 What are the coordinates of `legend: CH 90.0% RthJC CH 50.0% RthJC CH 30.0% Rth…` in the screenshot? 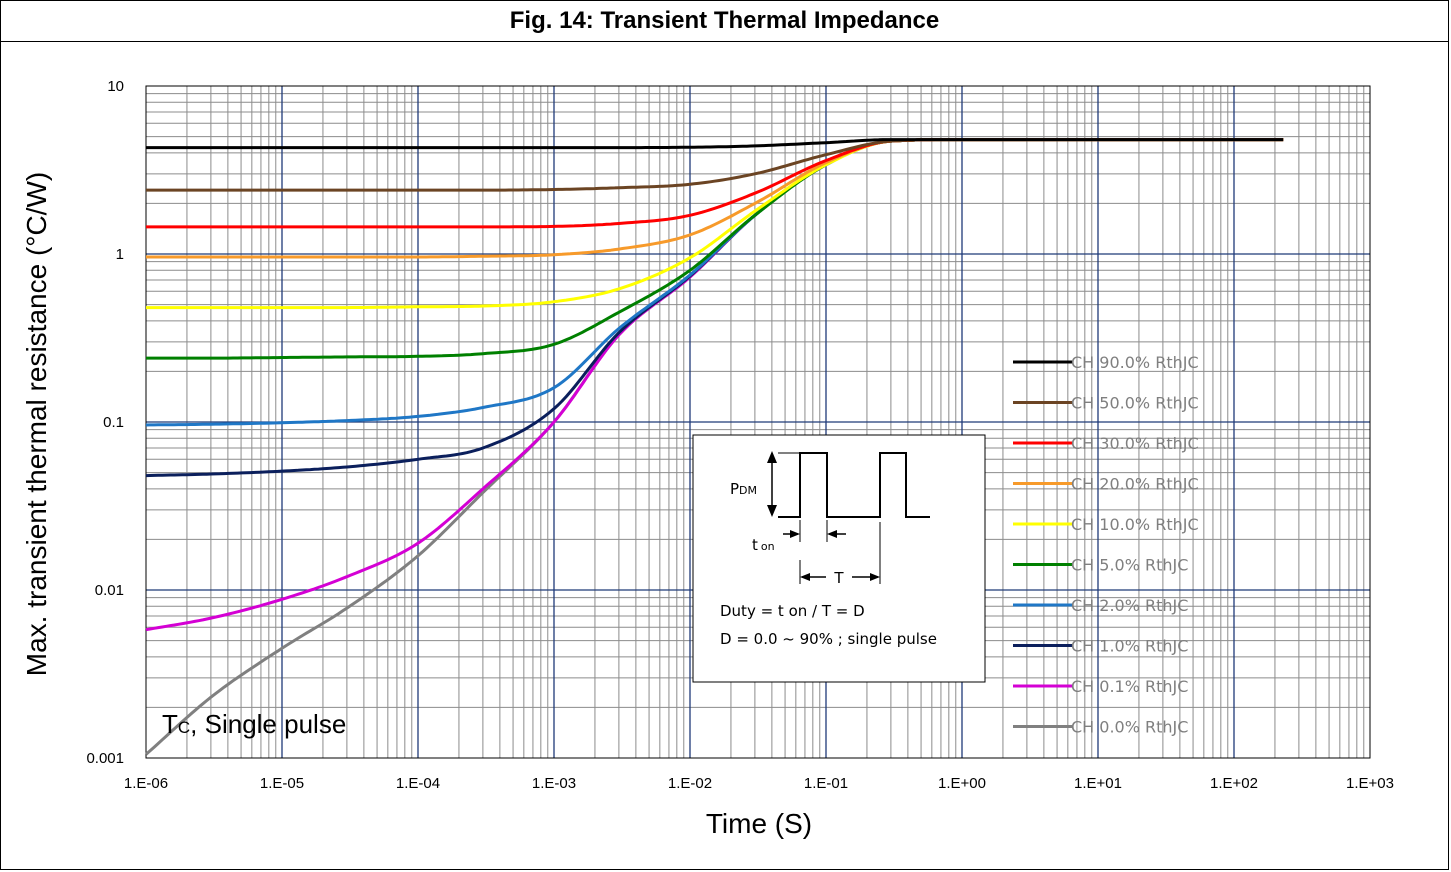 It's located at (1106, 545).